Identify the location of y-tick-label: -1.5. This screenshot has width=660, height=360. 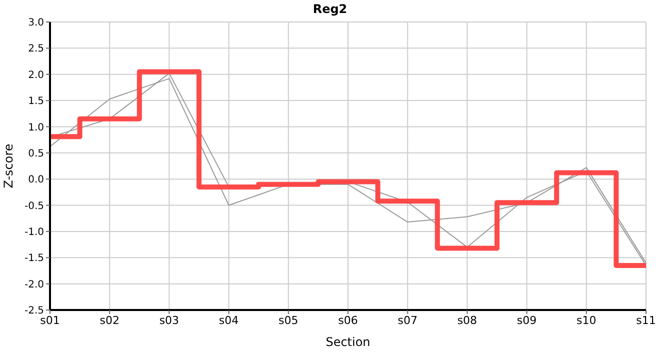
(34, 258).